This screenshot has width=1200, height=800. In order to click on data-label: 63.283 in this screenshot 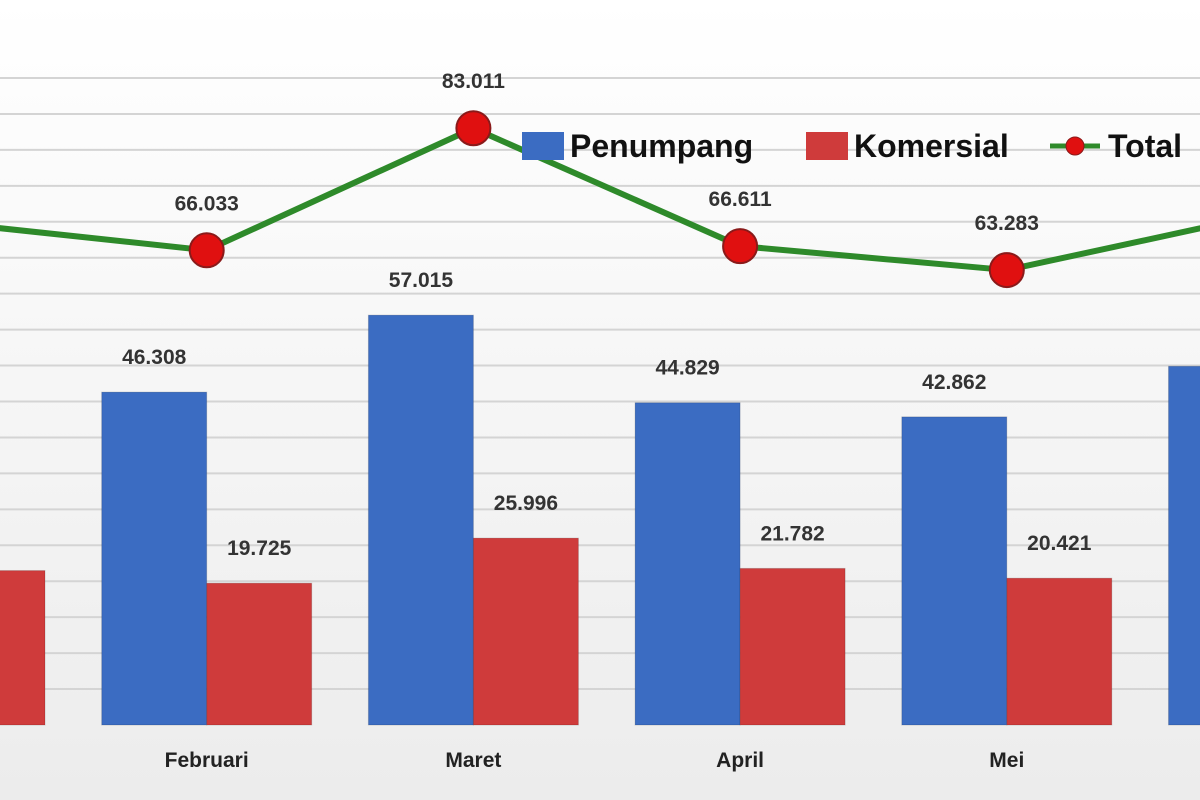, I will do `click(1007, 223)`.